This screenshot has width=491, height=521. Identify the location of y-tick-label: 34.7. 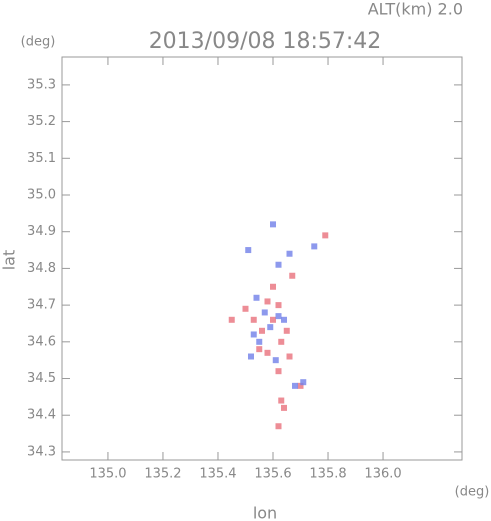
(41, 305).